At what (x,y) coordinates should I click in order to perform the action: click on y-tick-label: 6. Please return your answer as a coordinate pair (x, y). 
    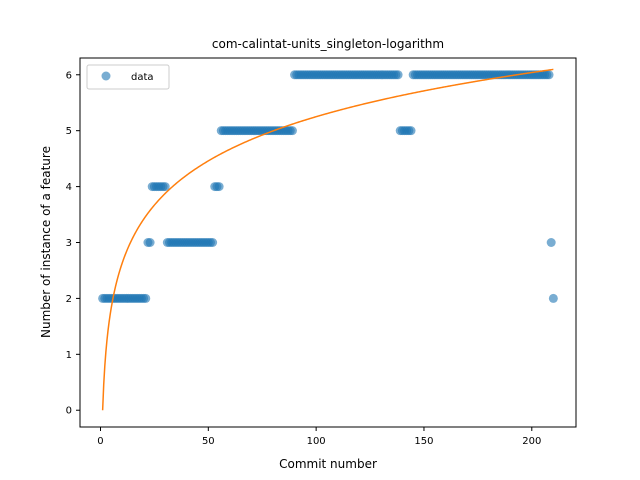
    Looking at the image, I should click on (69, 75).